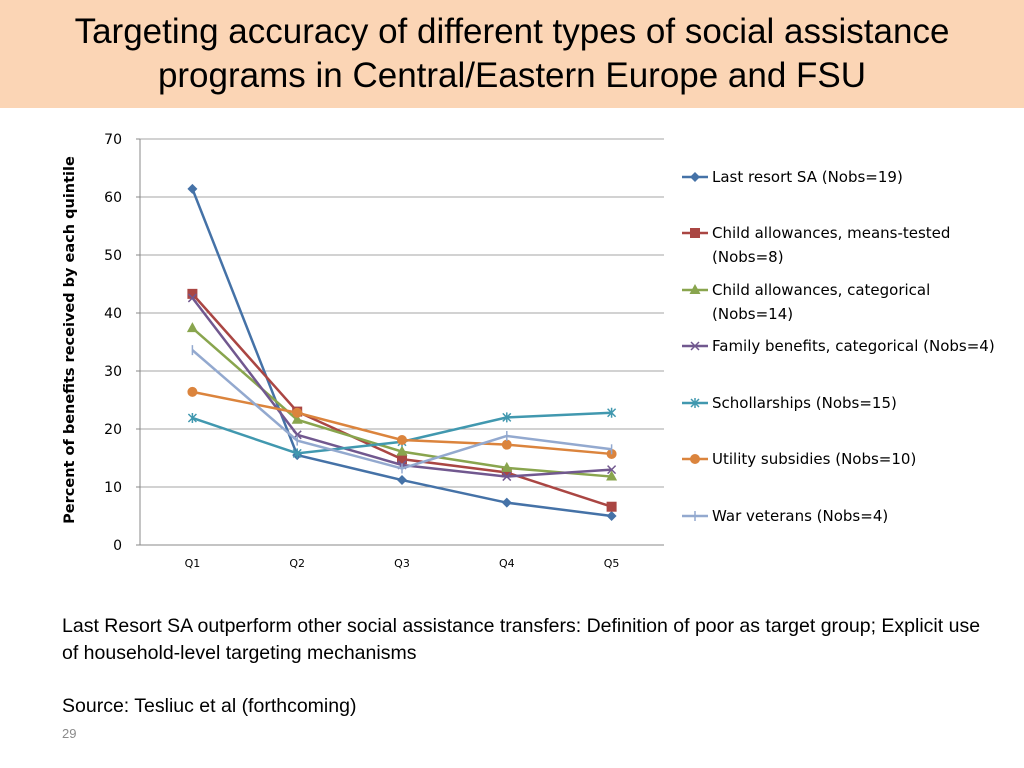 Image resolution: width=1024 pixels, height=768 pixels. What do you see at coordinates (507, 563) in the screenshot?
I see `x-tick-label: Q4` at bounding box center [507, 563].